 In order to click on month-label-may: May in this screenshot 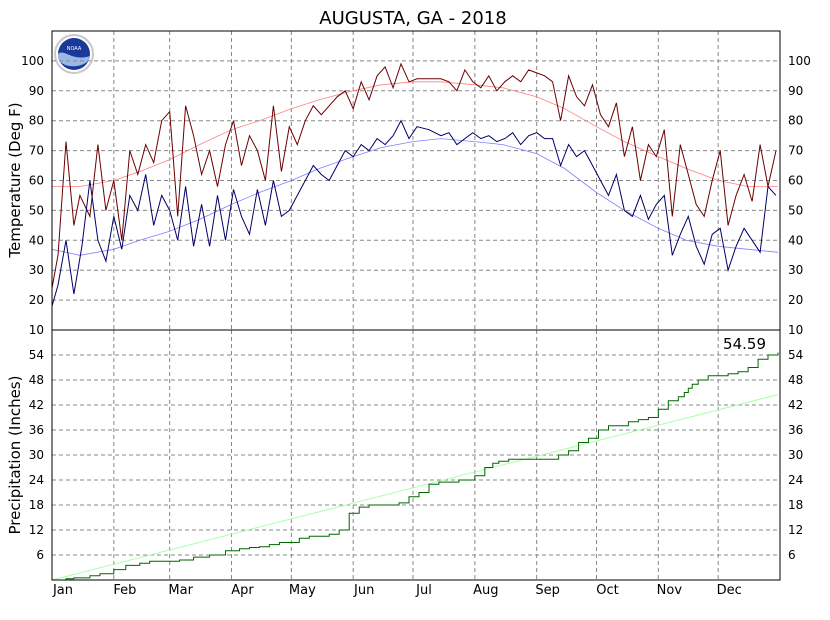, I will do `click(302, 590)`.